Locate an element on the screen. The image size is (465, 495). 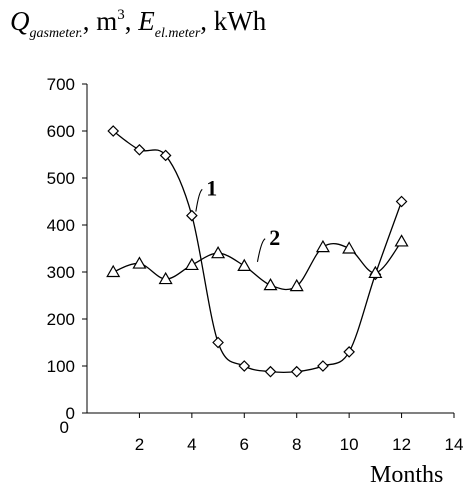
y-axis-label-unit1-superscript: 3 is located at coordinates (121, 15).